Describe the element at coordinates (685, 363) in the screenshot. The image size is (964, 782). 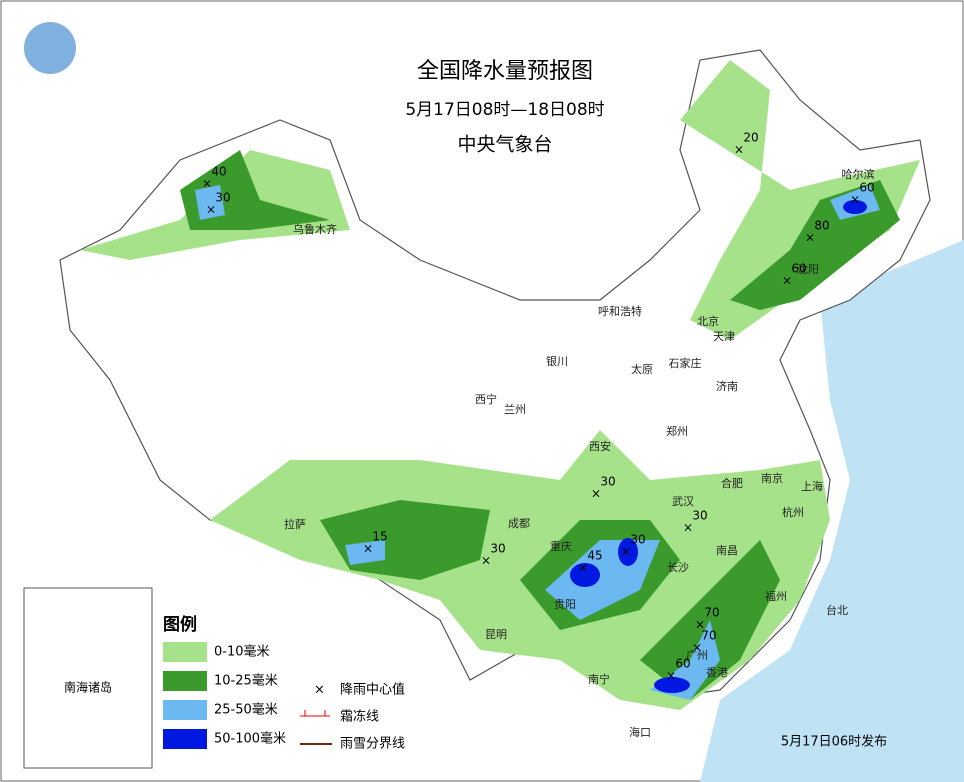
I see `city-label: 石家庄` at that location.